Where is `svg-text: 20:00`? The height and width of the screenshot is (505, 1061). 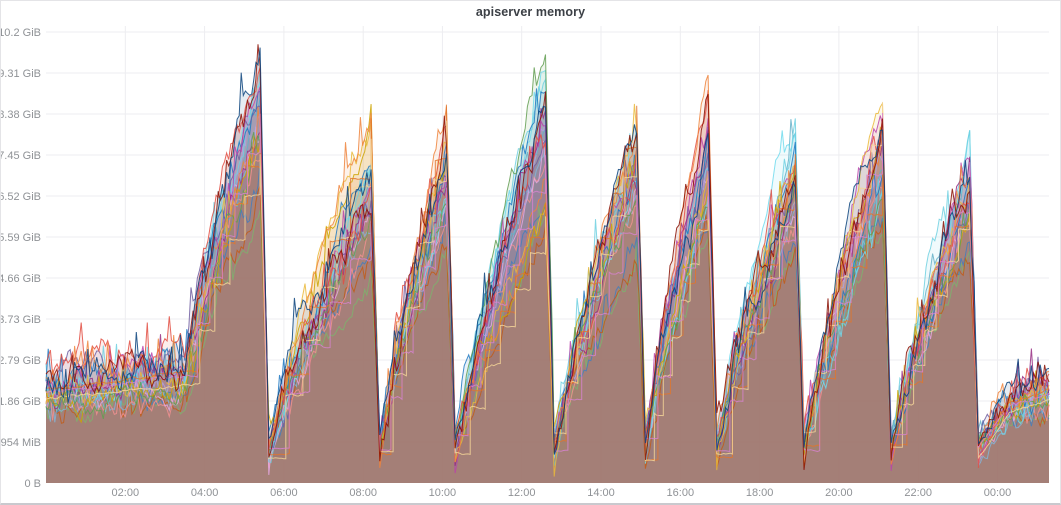 svg-text: 20:00 is located at coordinates (839, 493).